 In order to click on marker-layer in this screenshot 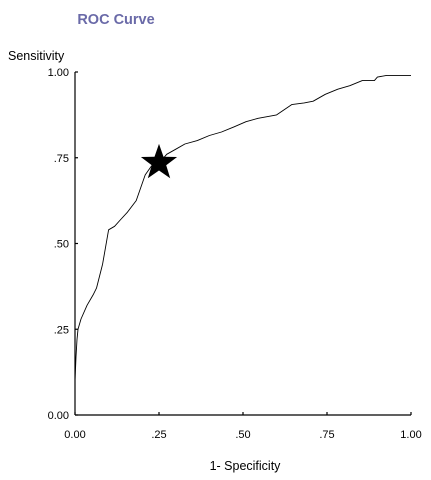, I will do `click(159, 161)`.